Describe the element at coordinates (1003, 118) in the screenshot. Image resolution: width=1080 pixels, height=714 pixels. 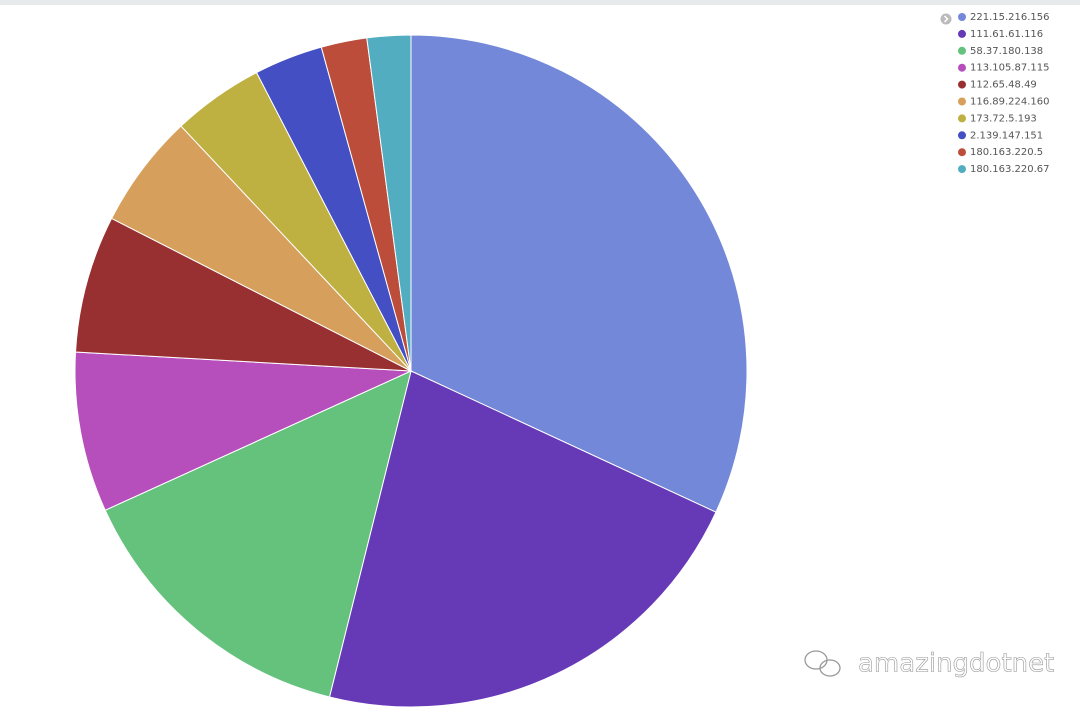
I see `legend-label: 173.72.5.193` at that location.